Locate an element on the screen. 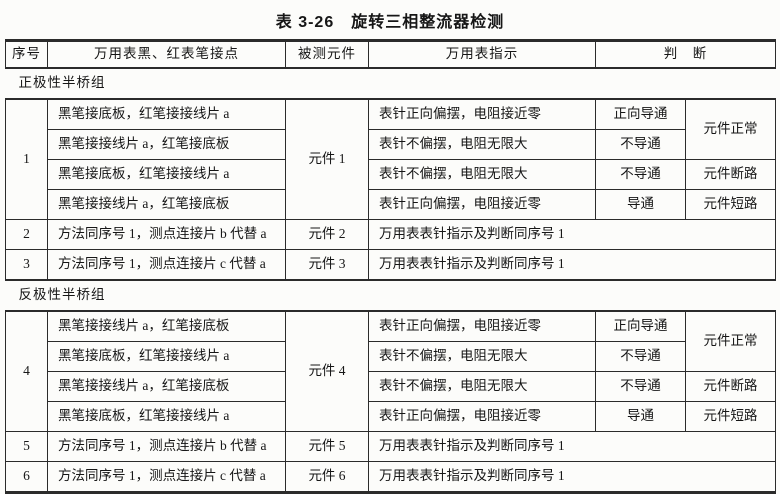 This screenshot has height=494, width=780. section-label: 正极性半桥组 is located at coordinates (390, 83).